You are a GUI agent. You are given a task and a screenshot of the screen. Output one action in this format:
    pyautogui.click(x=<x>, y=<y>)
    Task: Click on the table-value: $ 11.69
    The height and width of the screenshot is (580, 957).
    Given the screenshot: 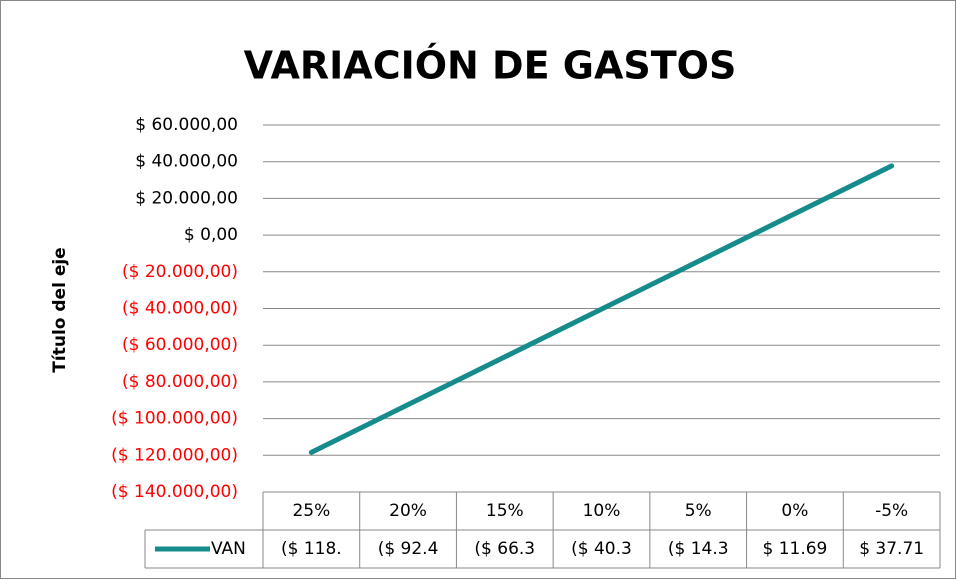 What is the action you would take?
    pyautogui.click(x=794, y=549)
    